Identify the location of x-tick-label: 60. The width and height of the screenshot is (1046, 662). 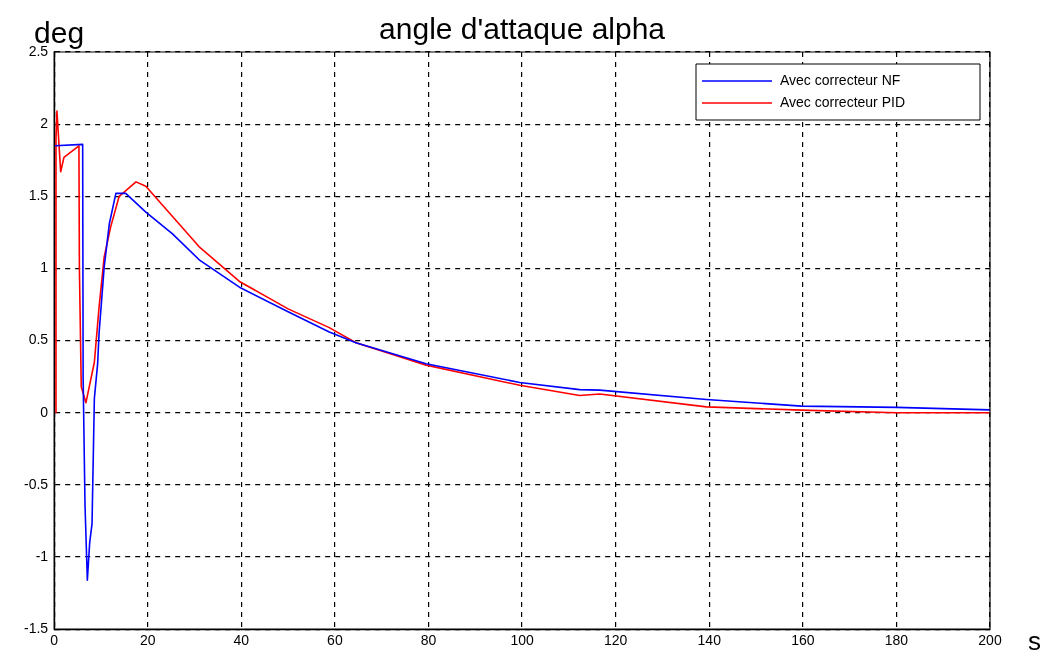
(335, 640).